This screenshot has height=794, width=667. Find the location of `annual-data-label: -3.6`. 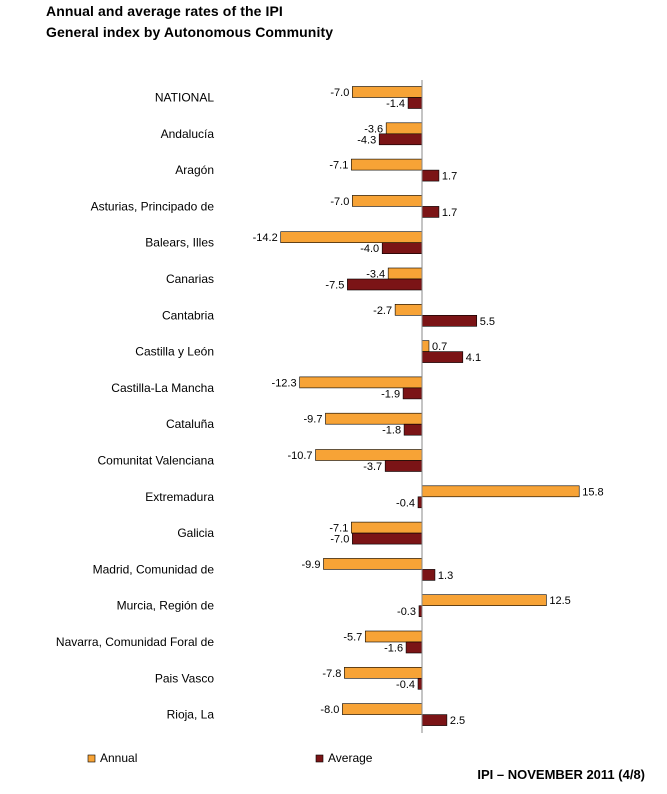

annual-data-label: -3.6 is located at coordinates (373, 129).